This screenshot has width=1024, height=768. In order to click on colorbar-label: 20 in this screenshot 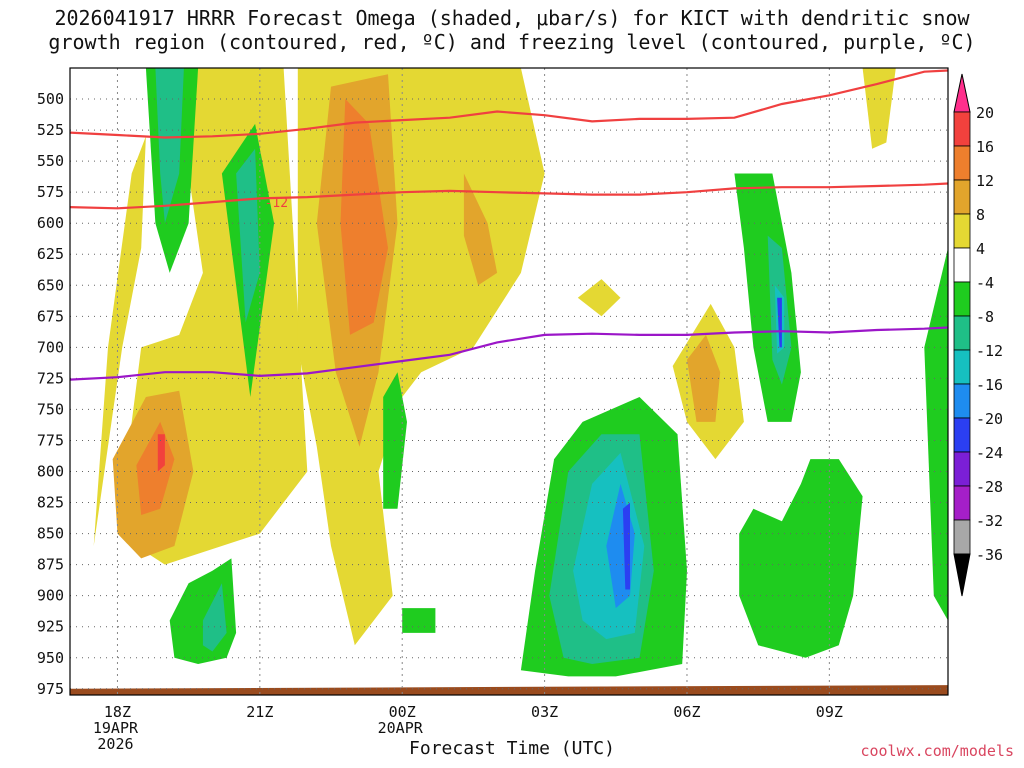, I will do `click(985, 113)`.